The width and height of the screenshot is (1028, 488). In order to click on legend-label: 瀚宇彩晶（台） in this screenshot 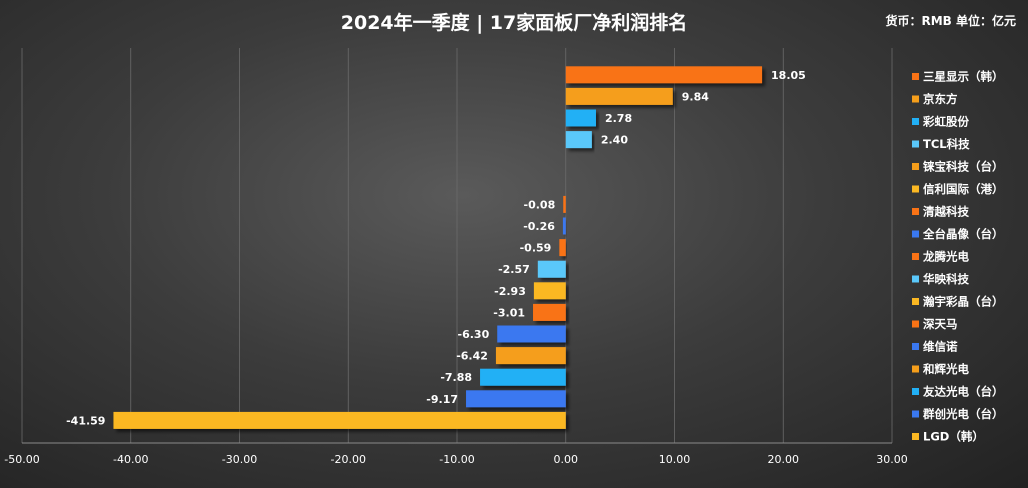, I will do `click(963, 302)`.